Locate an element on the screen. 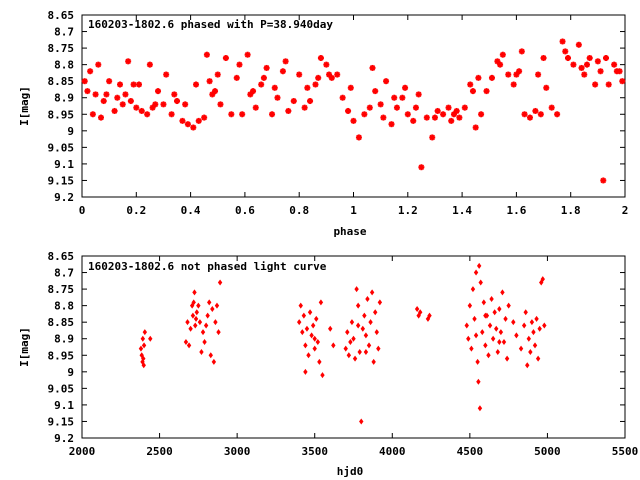 The height and width of the screenshot is (480, 640). x-tick-label: 0.6 is located at coordinates (245, 210).